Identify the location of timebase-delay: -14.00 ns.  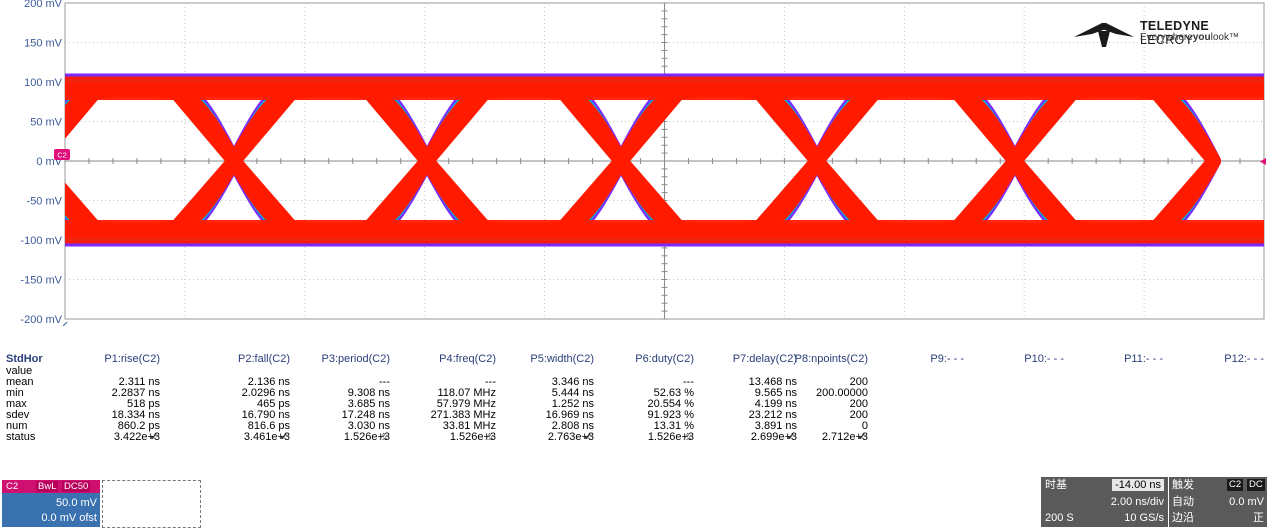
(1138, 485).